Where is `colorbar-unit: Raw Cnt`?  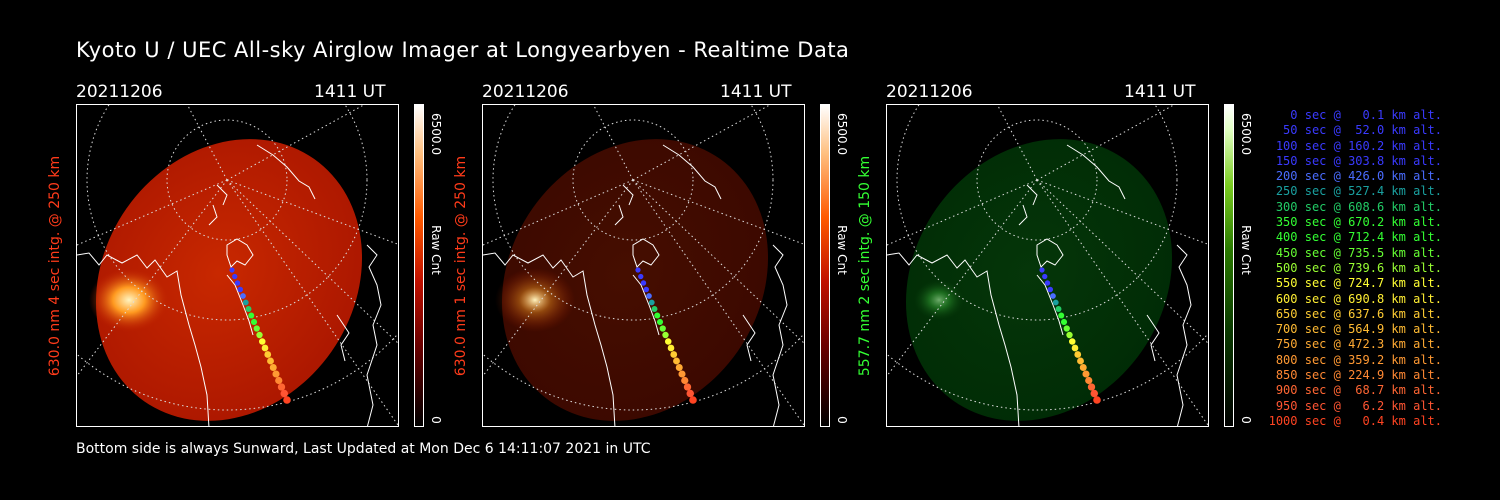 colorbar-unit: Raw Cnt is located at coordinates (436, 250).